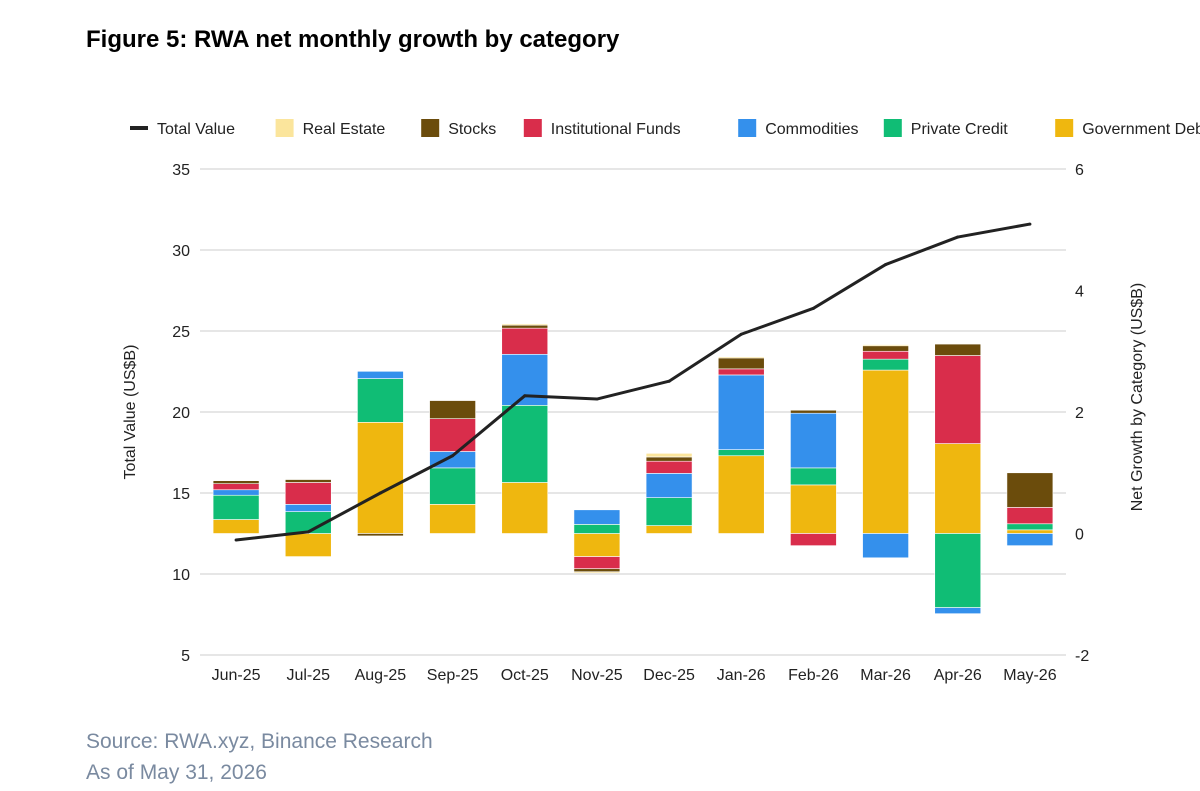 Image resolution: width=1200 pixels, height=791 pixels. I want to click on y2-tick-label: 4, so click(1079, 292).